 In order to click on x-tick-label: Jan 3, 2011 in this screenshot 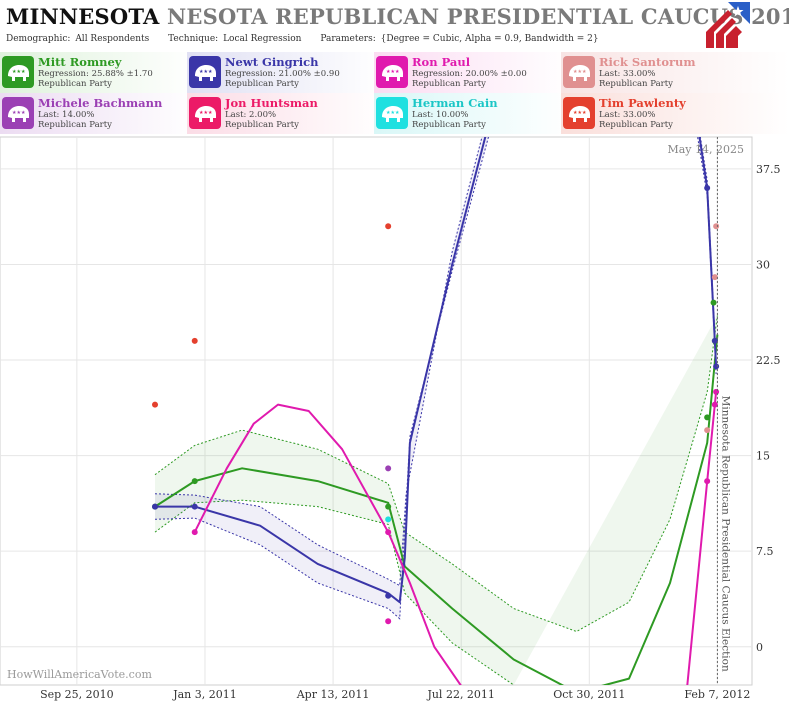, I will do `click(204, 694)`.